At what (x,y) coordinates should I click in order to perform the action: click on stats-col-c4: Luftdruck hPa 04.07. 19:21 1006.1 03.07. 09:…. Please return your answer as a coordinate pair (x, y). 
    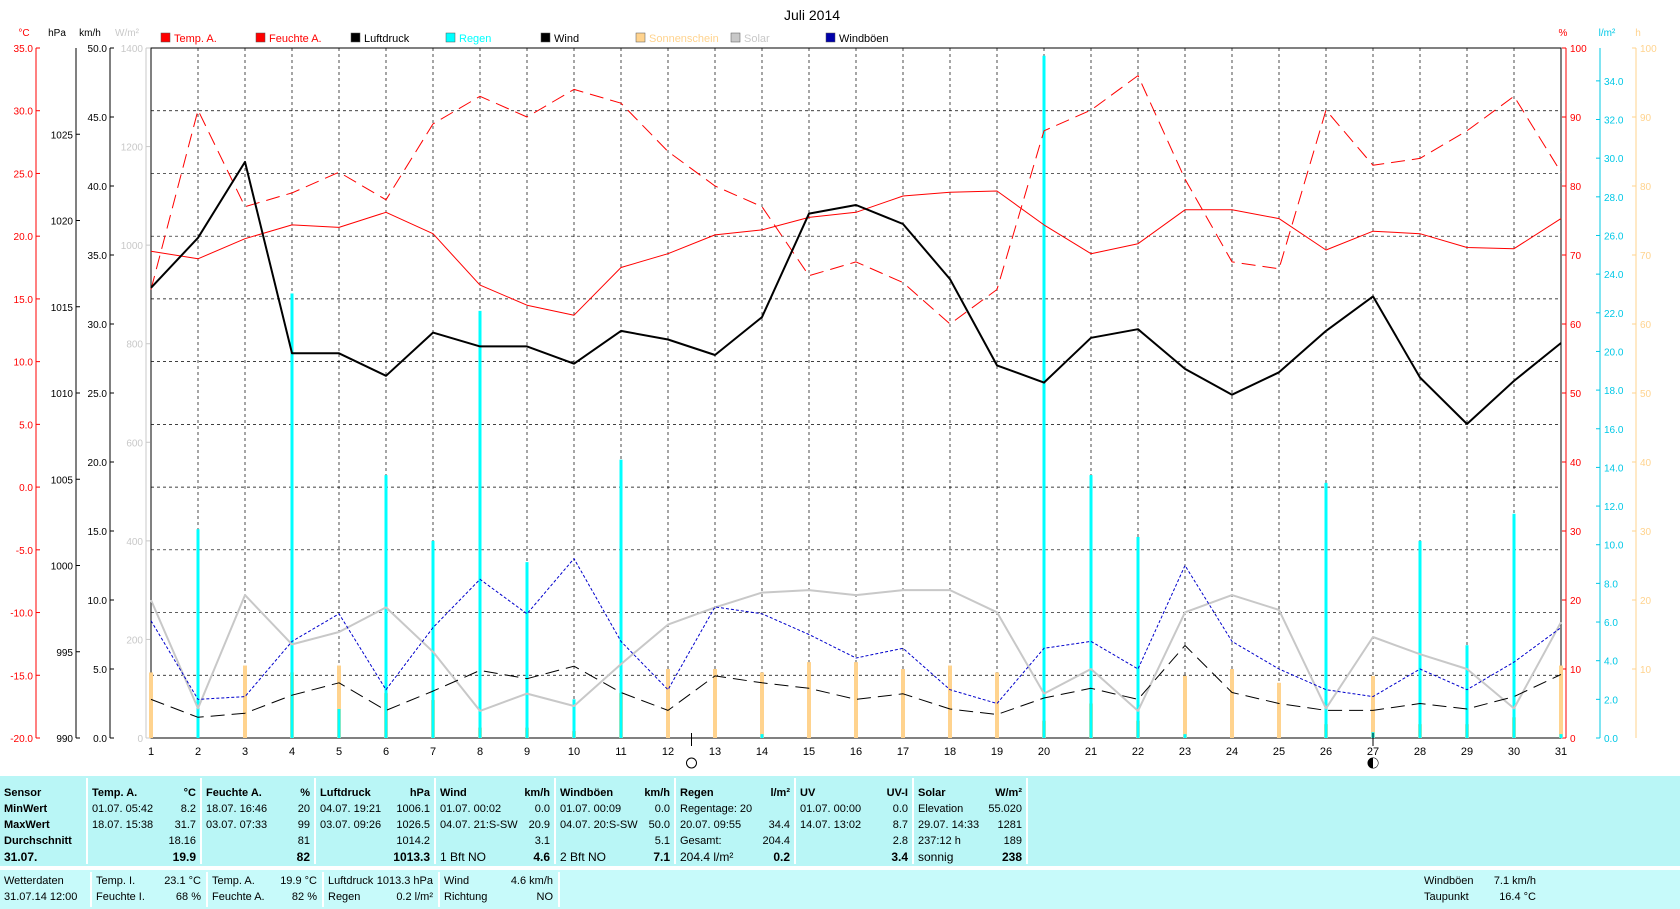
    Looking at the image, I should click on (375, 821).